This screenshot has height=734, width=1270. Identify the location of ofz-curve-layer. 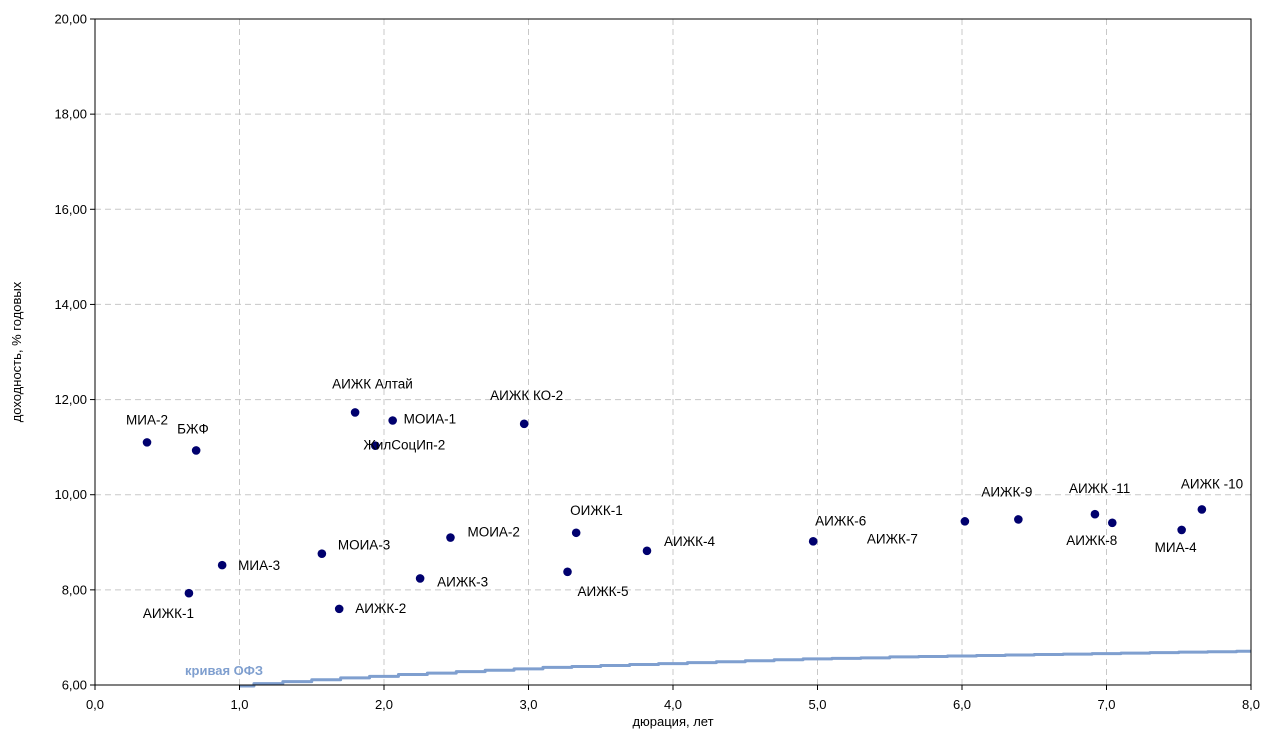
(745, 668).